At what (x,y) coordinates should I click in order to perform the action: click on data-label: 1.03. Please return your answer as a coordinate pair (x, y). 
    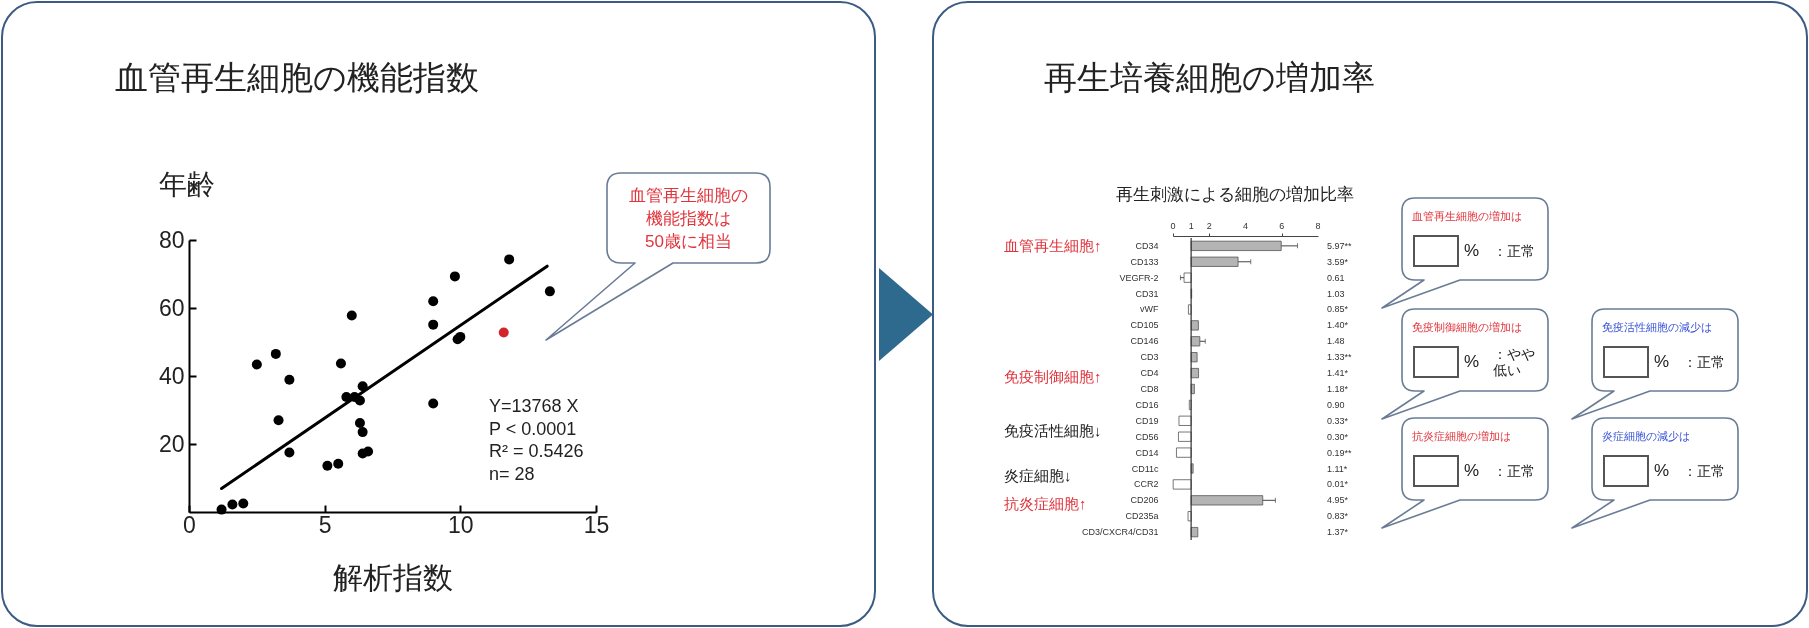
    Looking at the image, I should click on (1336, 293).